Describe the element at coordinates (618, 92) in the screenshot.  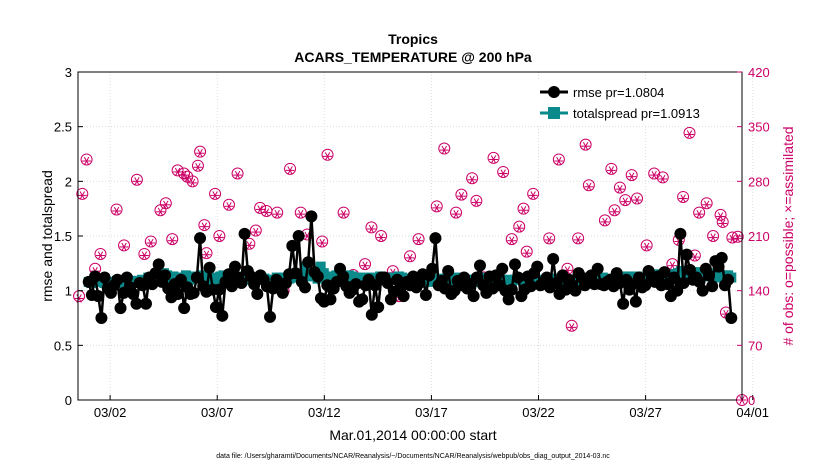
I see `legend-rmse-label: rmse pr=1.0804` at that location.